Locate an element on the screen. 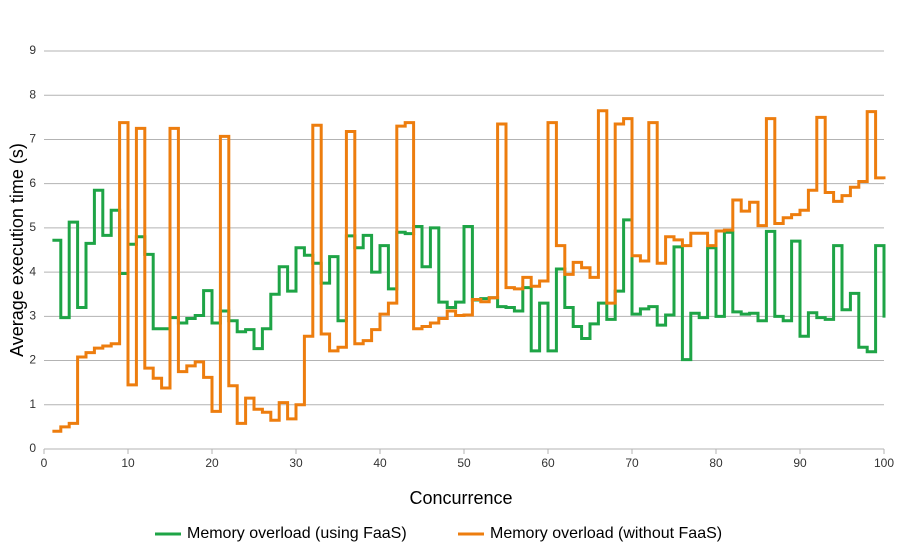  x-tick-label: 20 is located at coordinates (212, 463).